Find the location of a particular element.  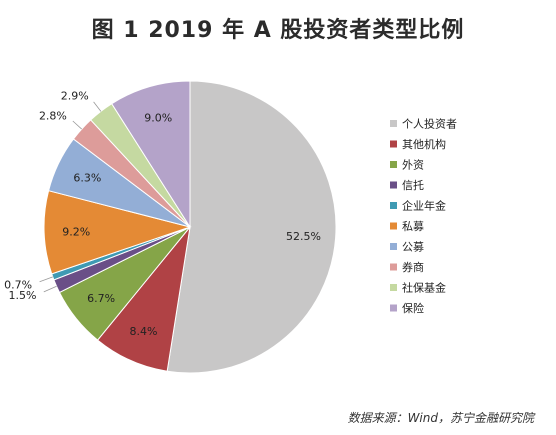

slice-label-6: 6.3% is located at coordinates (87, 178).